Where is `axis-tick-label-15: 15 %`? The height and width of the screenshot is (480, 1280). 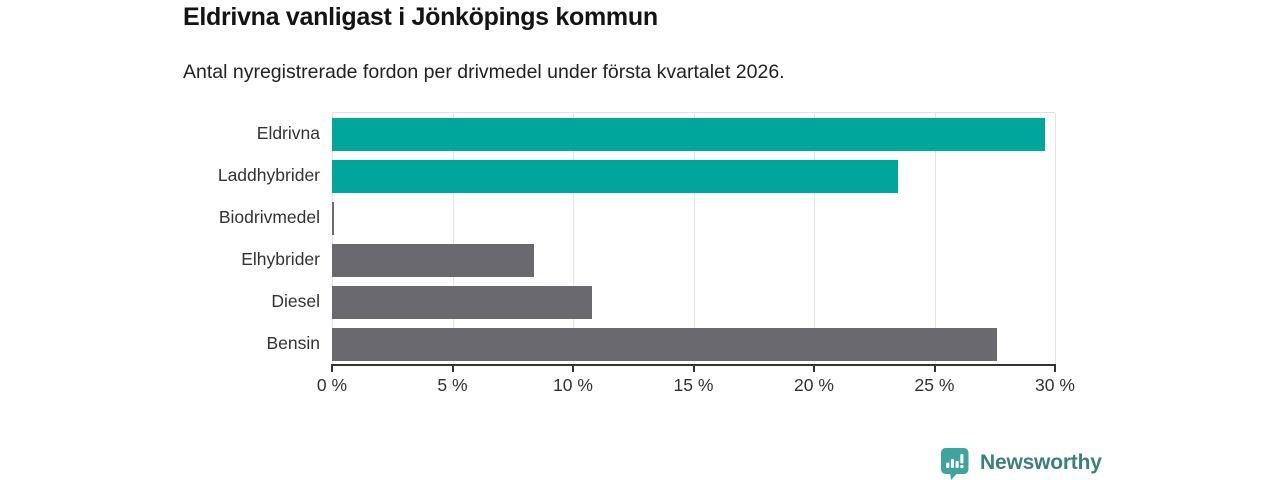 axis-tick-label-15: 15 % is located at coordinates (693, 385).